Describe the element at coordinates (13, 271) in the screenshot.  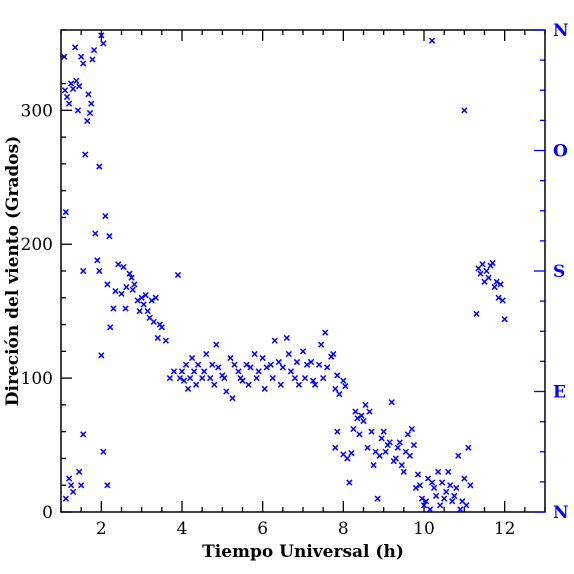
I see `y-axis-label: Direción del viento (Grados)` at that location.